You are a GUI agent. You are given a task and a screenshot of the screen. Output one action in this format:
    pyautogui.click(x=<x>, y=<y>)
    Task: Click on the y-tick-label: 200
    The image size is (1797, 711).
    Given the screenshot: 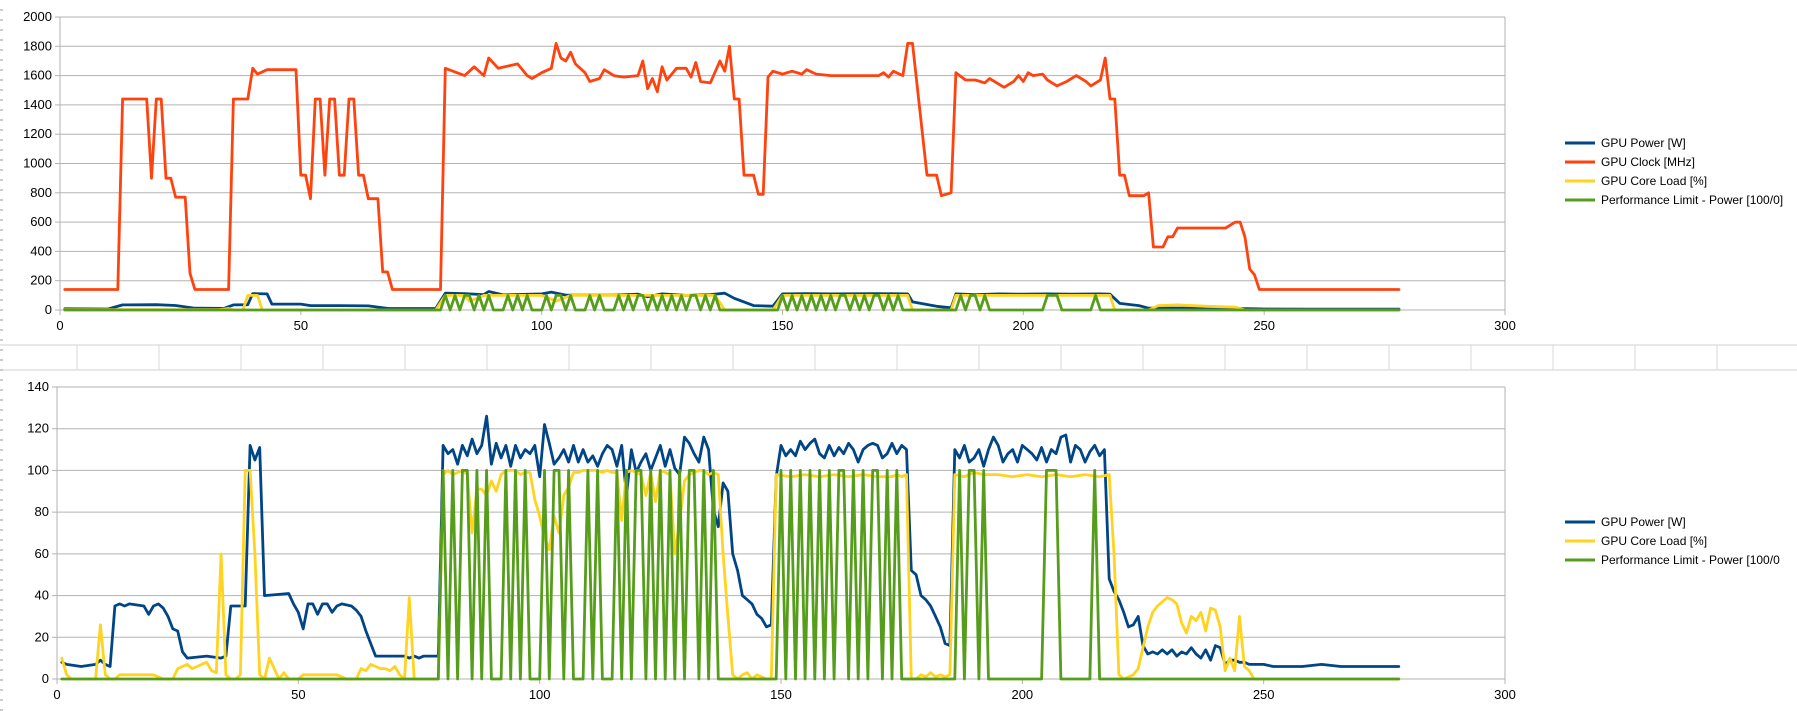 What is the action you would take?
    pyautogui.click(x=41, y=280)
    